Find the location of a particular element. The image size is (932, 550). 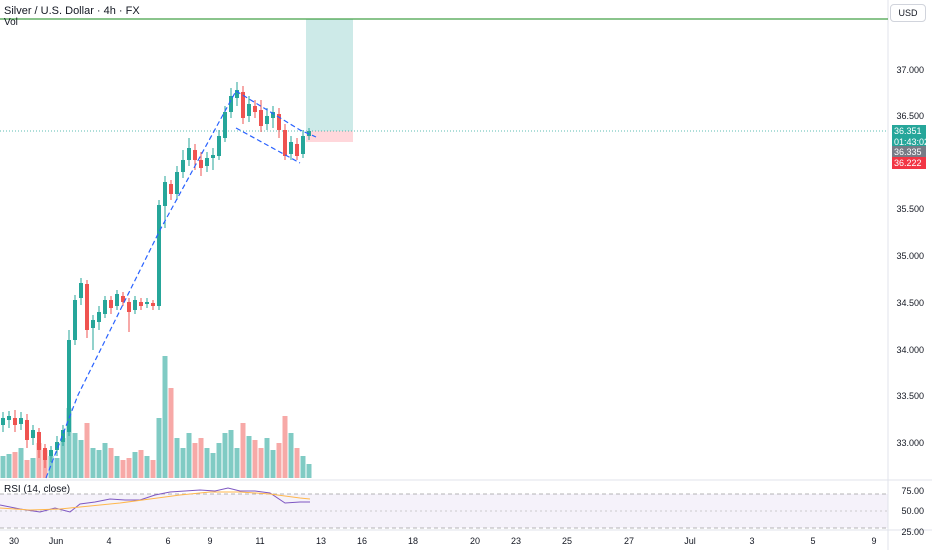

time-label: 23 is located at coordinates (516, 541).